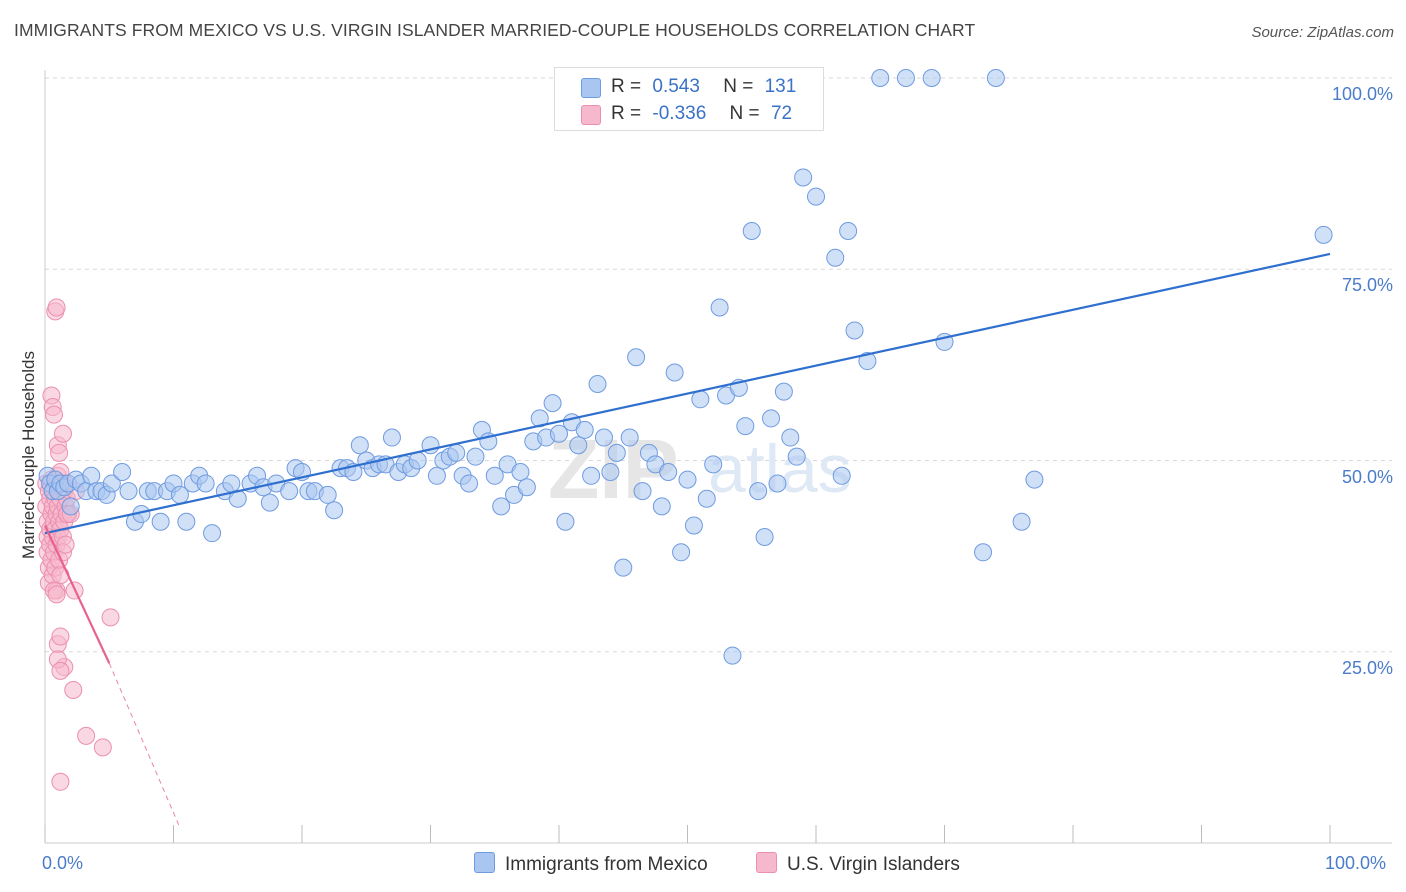 The height and width of the screenshot is (892, 1406). What do you see at coordinates (679, 113) in the screenshot?
I see `legend-r-value: -0.336` at bounding box center [679, 113].